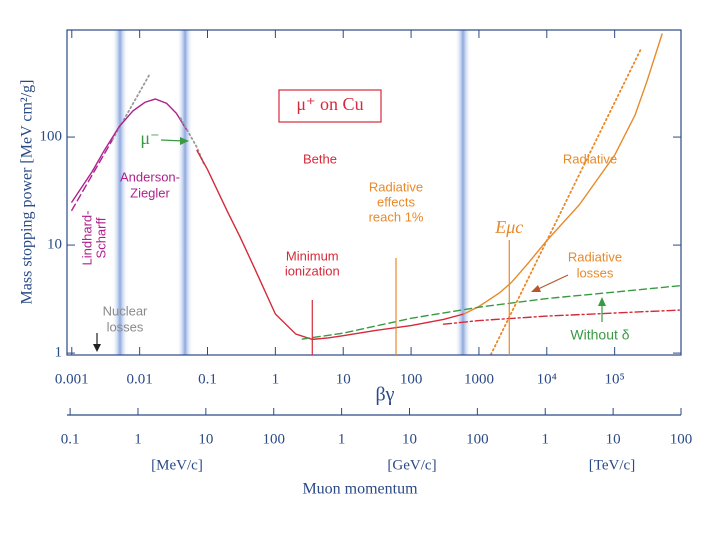 Image resolution: width=720 pixels, height=540 pixels. What do you see at coordinates (312, 255) in the screenshot?
I see `marker-label: Minimum` at bounding box center [312, 255].